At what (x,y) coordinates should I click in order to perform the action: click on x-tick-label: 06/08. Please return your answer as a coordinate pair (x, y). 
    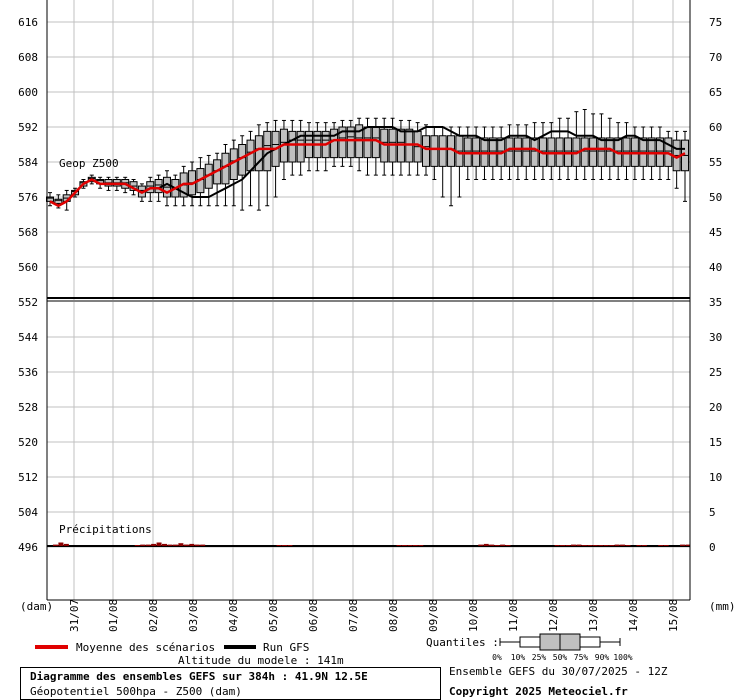
    Looking at the image, I should click on (313, 615).